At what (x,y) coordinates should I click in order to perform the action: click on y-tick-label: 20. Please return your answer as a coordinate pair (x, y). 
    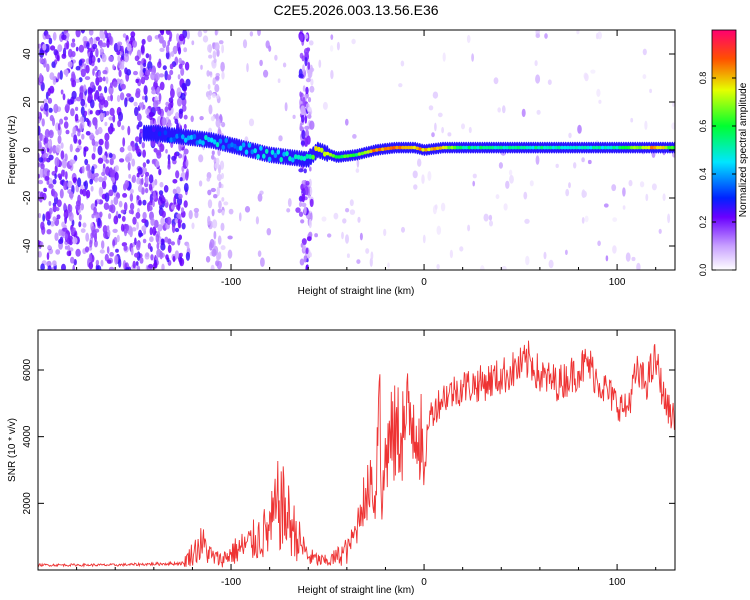
    Looking at the image, I should click on (27, 102).